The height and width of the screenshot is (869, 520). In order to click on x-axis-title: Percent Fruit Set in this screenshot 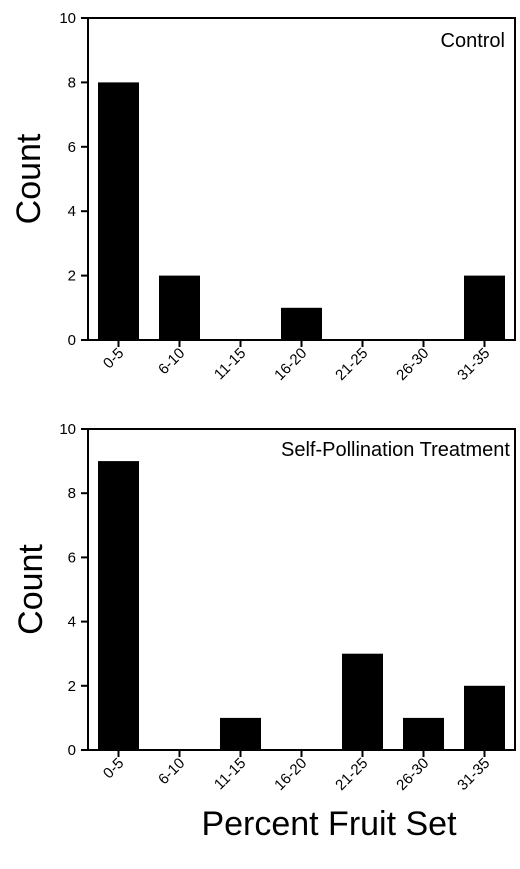, I will do `click(329, 824)`.